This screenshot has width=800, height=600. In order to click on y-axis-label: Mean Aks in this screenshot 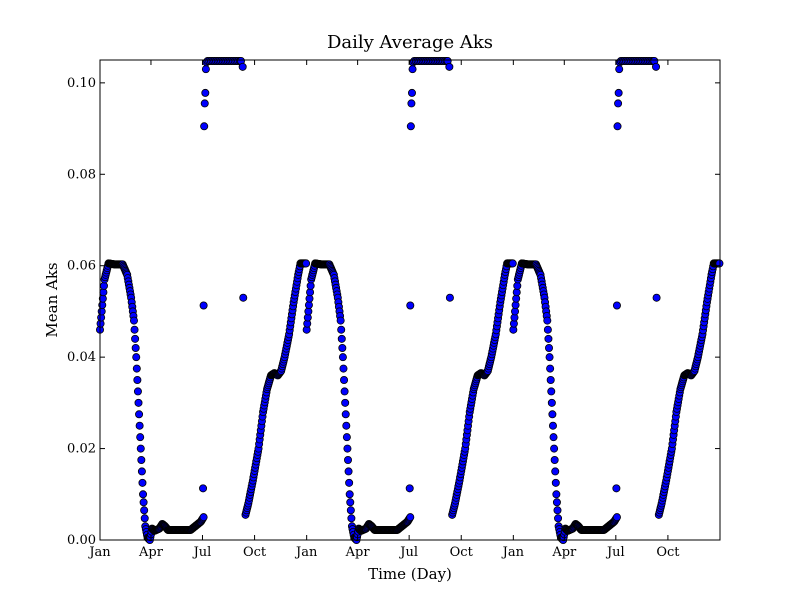, I will do `click(52, 299)`.